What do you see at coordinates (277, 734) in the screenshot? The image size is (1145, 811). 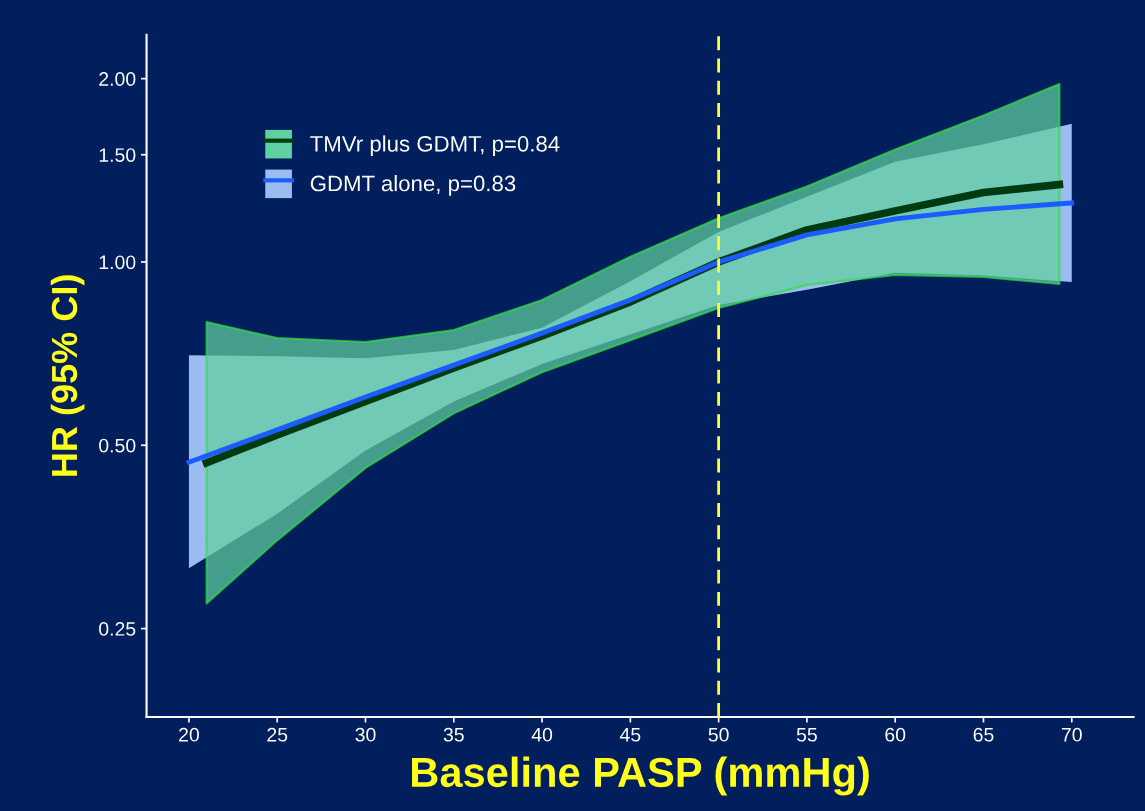 I see `x-tick-label: 25` at bounding box center [277, 734].